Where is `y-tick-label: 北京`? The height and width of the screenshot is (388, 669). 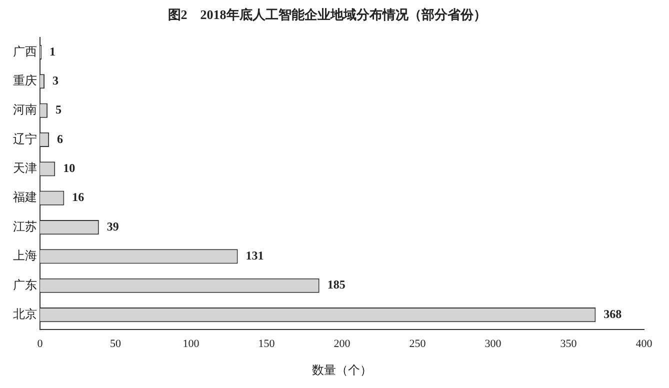 y-tick-label: 北京 is located at coordinates (25, 313).